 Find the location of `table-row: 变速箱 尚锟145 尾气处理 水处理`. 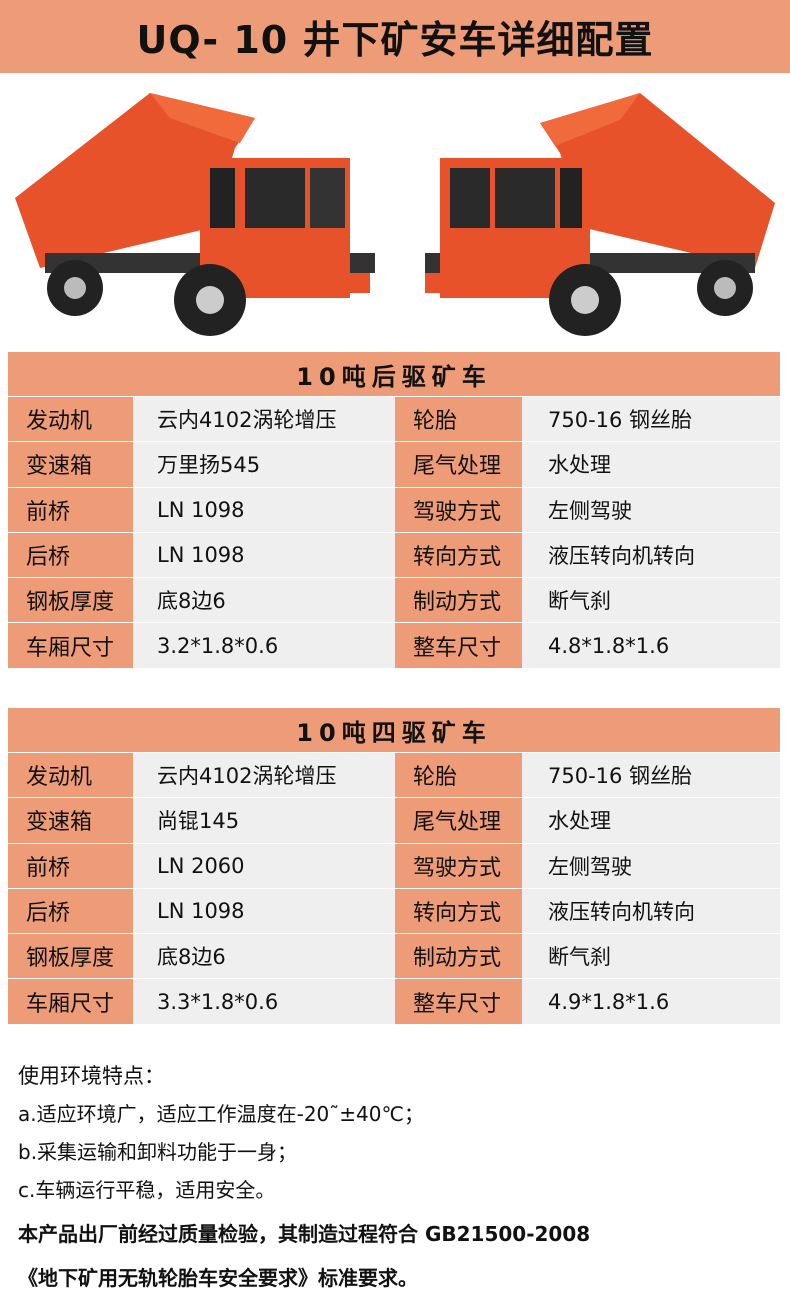

table-row: 变速箱 尚锟145 尾气处理 水处理 is located at coordinates (394, 820).